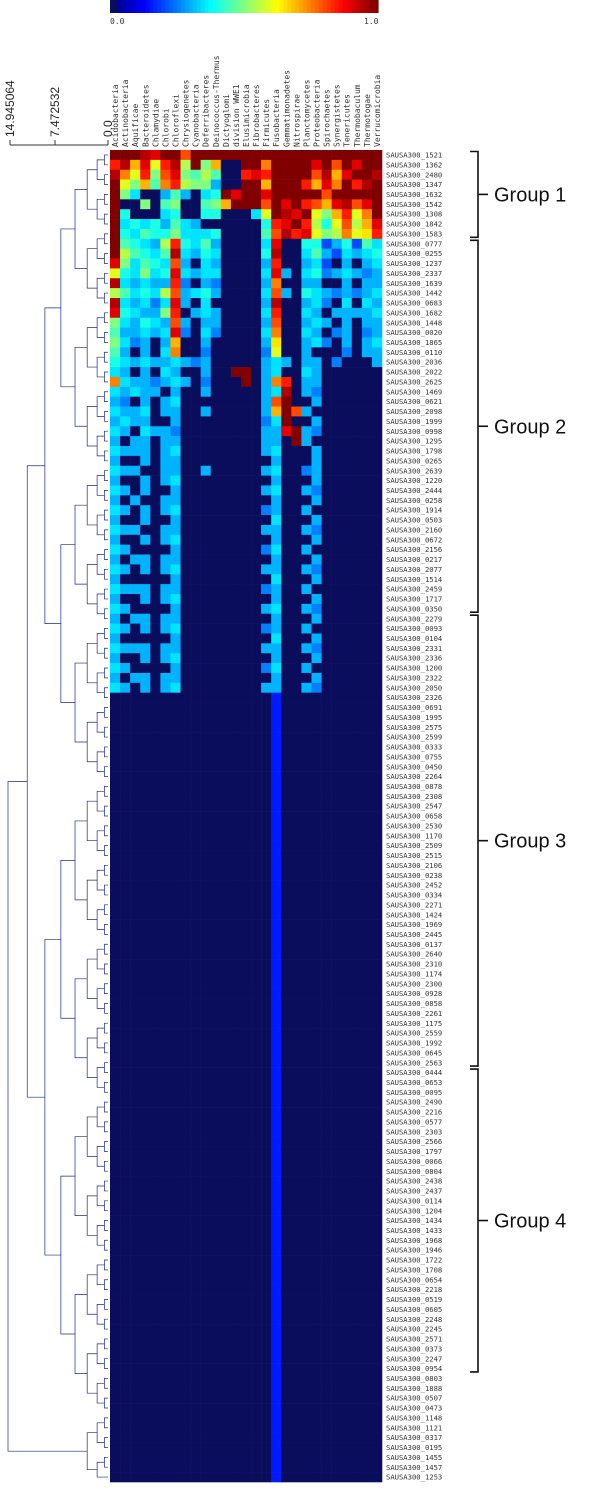 The image size is (600, 1491). I want to click on row-label: SAUSA300_1888, so click(414, 1388).